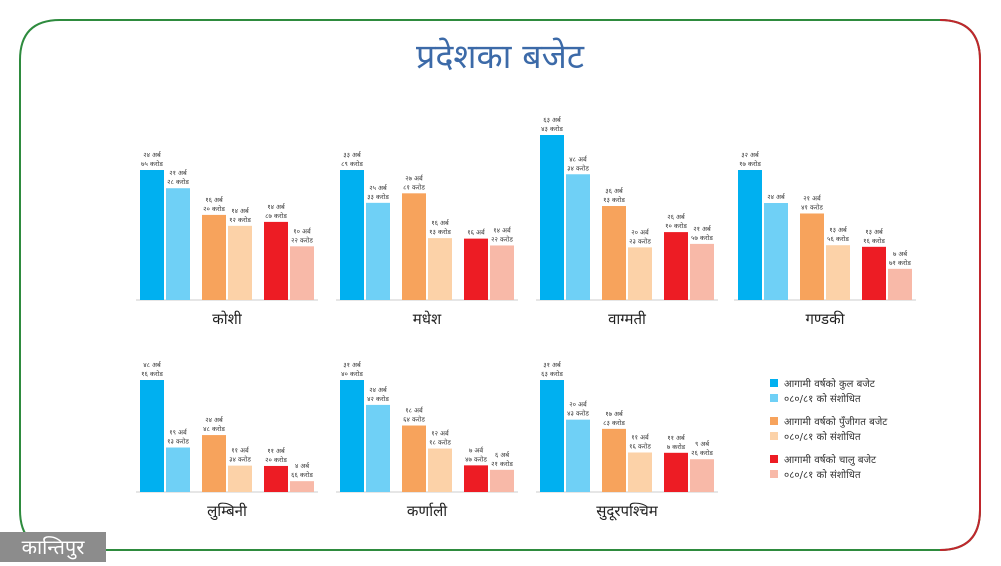 This screenshot has height=566, width=1001. I want to click on chart-title: लुम्बिनी, so click(227, 511).